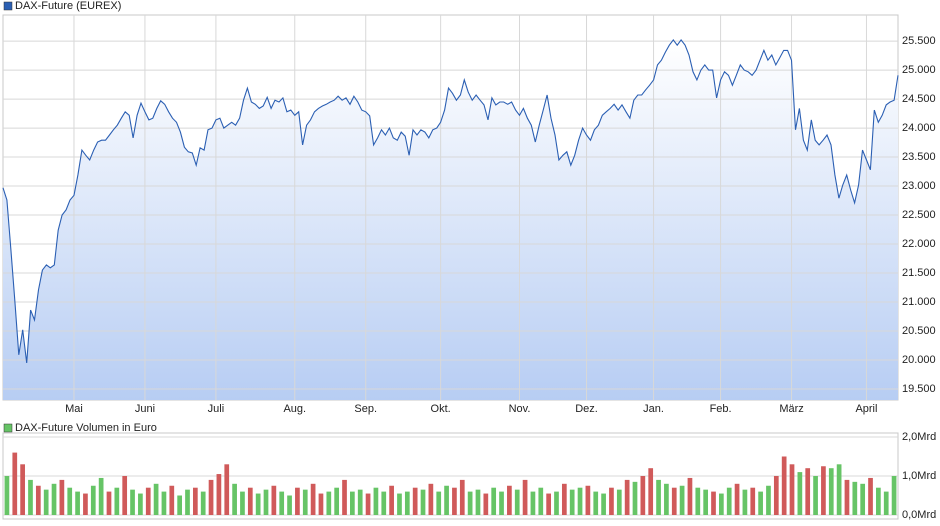 This screenshot has height=526, width=940. I want to click on y-tick-label: 22.000, so click(919, 244).